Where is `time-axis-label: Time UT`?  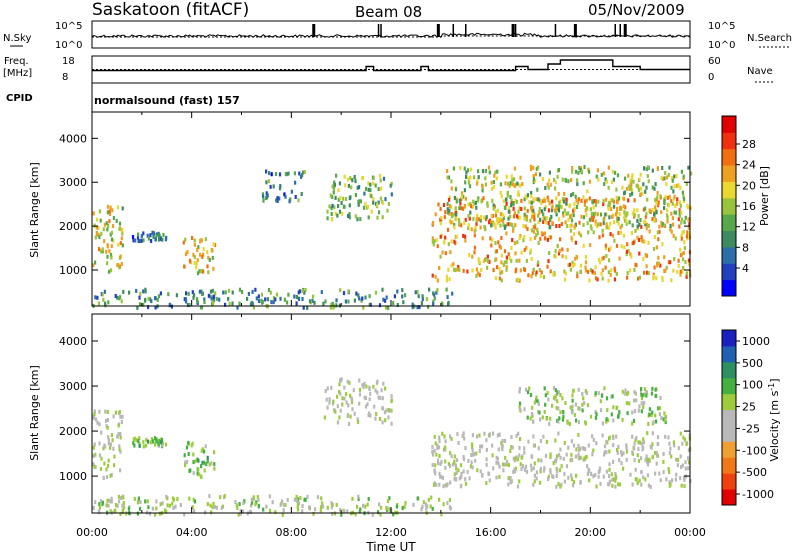
time-axis-label: Time UT is located at coordinates (390, 547).